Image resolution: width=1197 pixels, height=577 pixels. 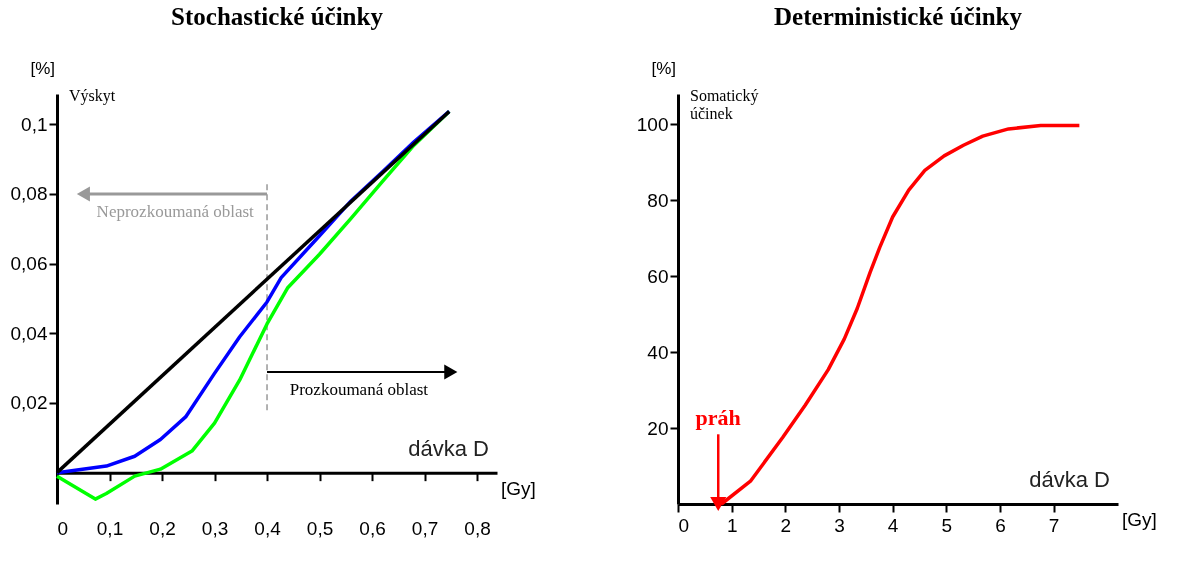 I want to click on x-tick-label: 7, so click(x=1054, y=525).